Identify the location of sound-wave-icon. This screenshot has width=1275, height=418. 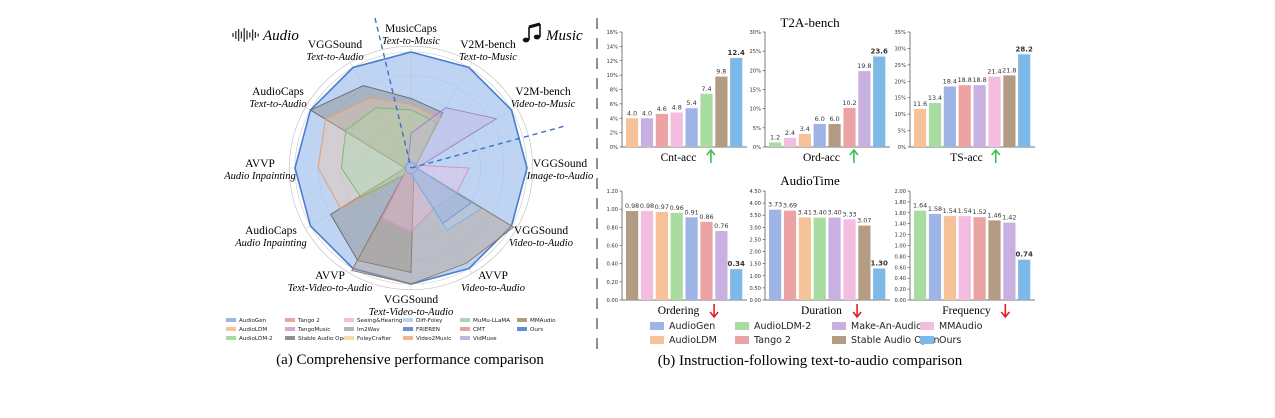
(245, 35).